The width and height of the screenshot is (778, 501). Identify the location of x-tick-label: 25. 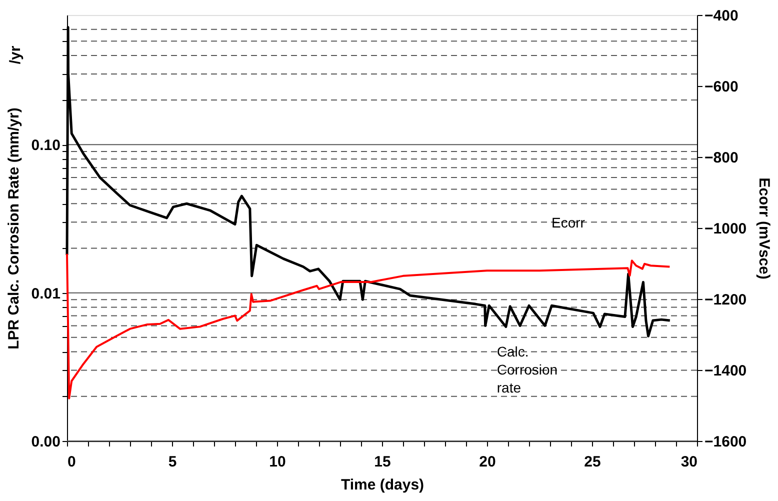
(592, 462).